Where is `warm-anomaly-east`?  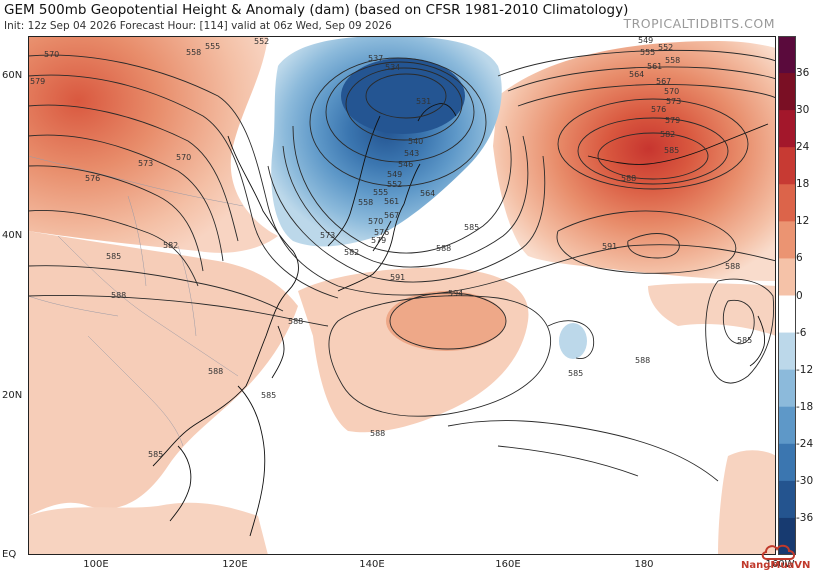
warm-anomaly-east is located at coordinates (712, 309).